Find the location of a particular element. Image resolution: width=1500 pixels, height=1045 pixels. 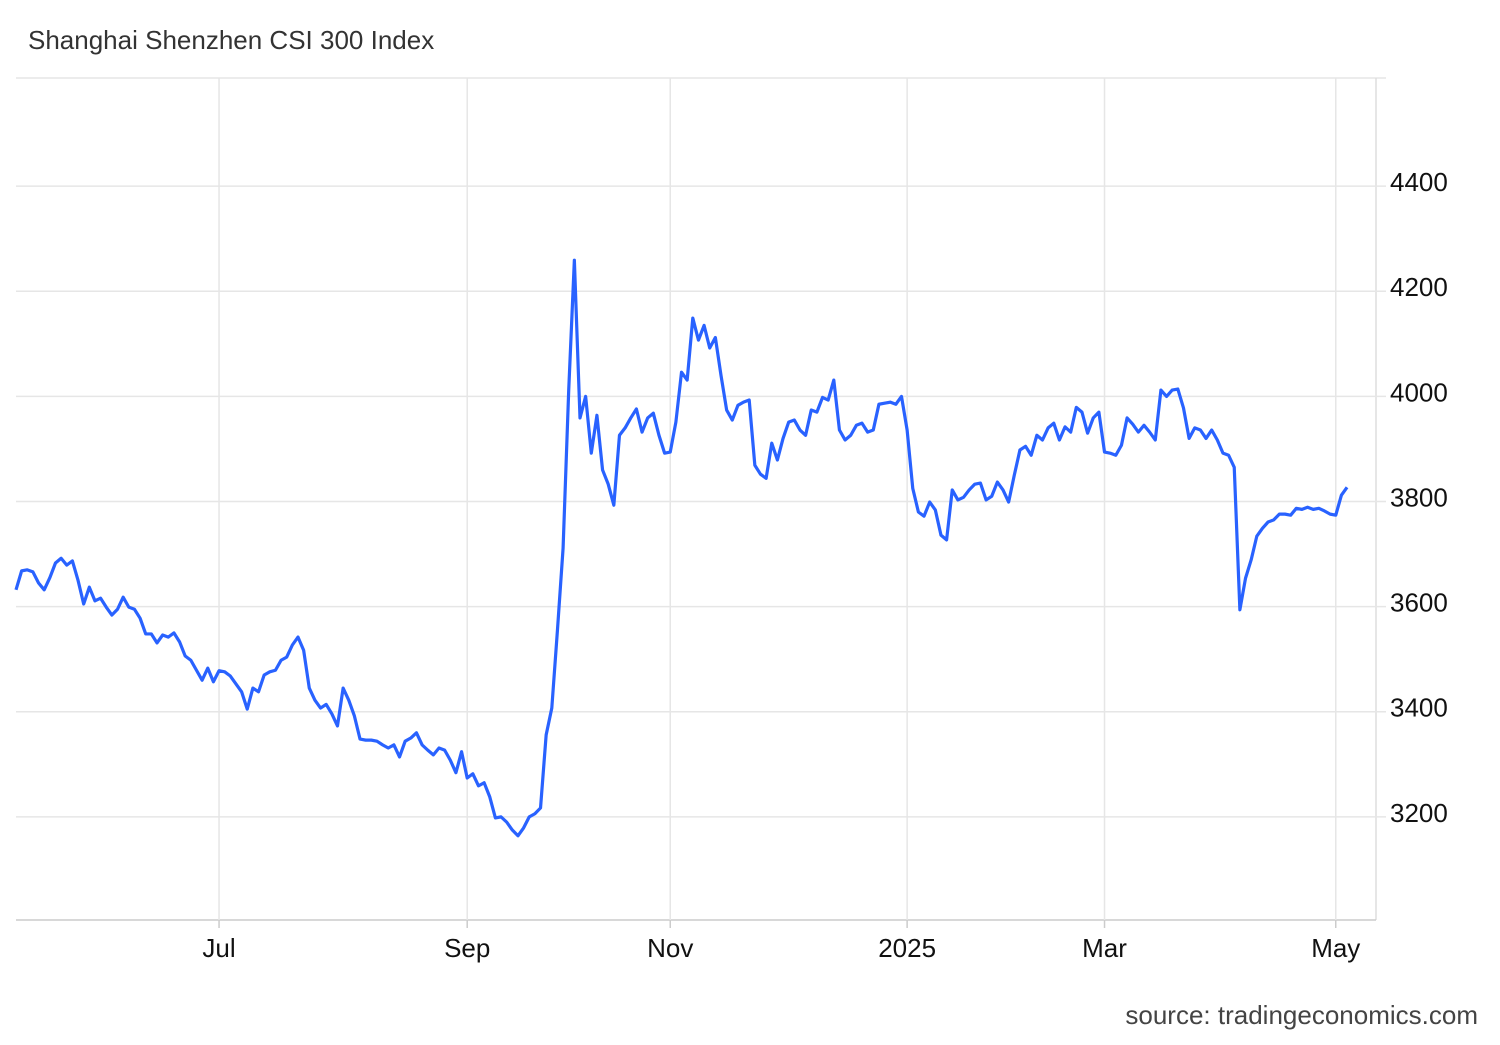

x-tick-label: May is located at coordinates (1335, 948).